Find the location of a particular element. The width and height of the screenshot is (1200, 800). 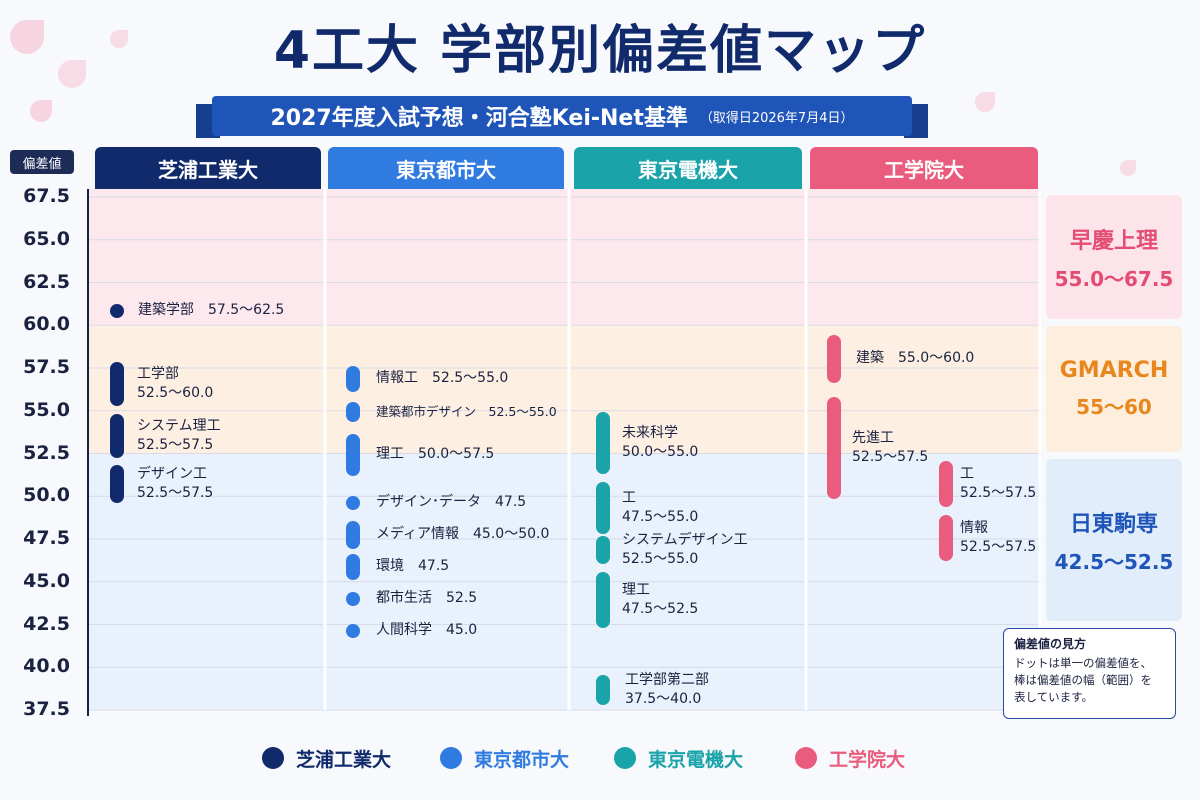

band-mid-tier is located at coordinates (565, 389).